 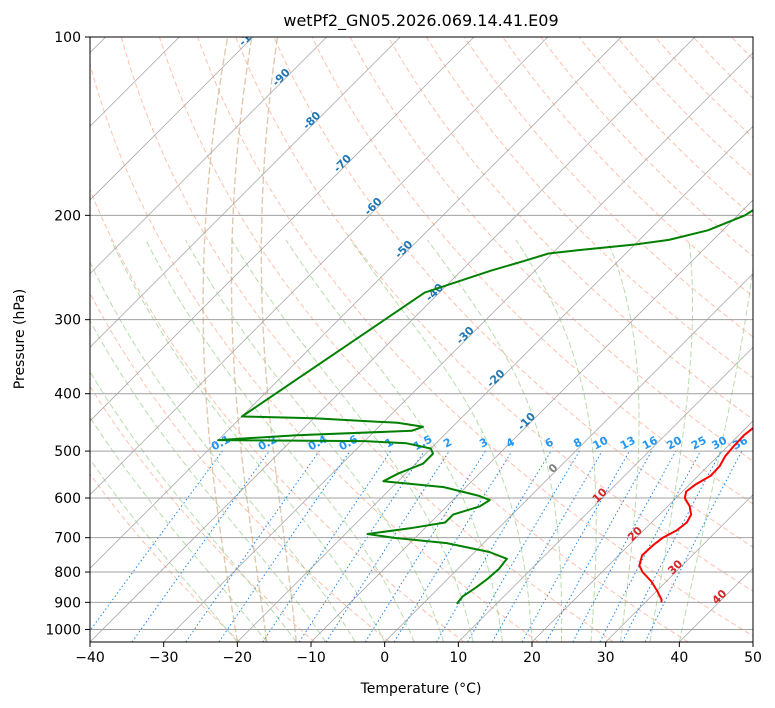 I want to click on x-tick-label: 40, so click(x=679, y=658).